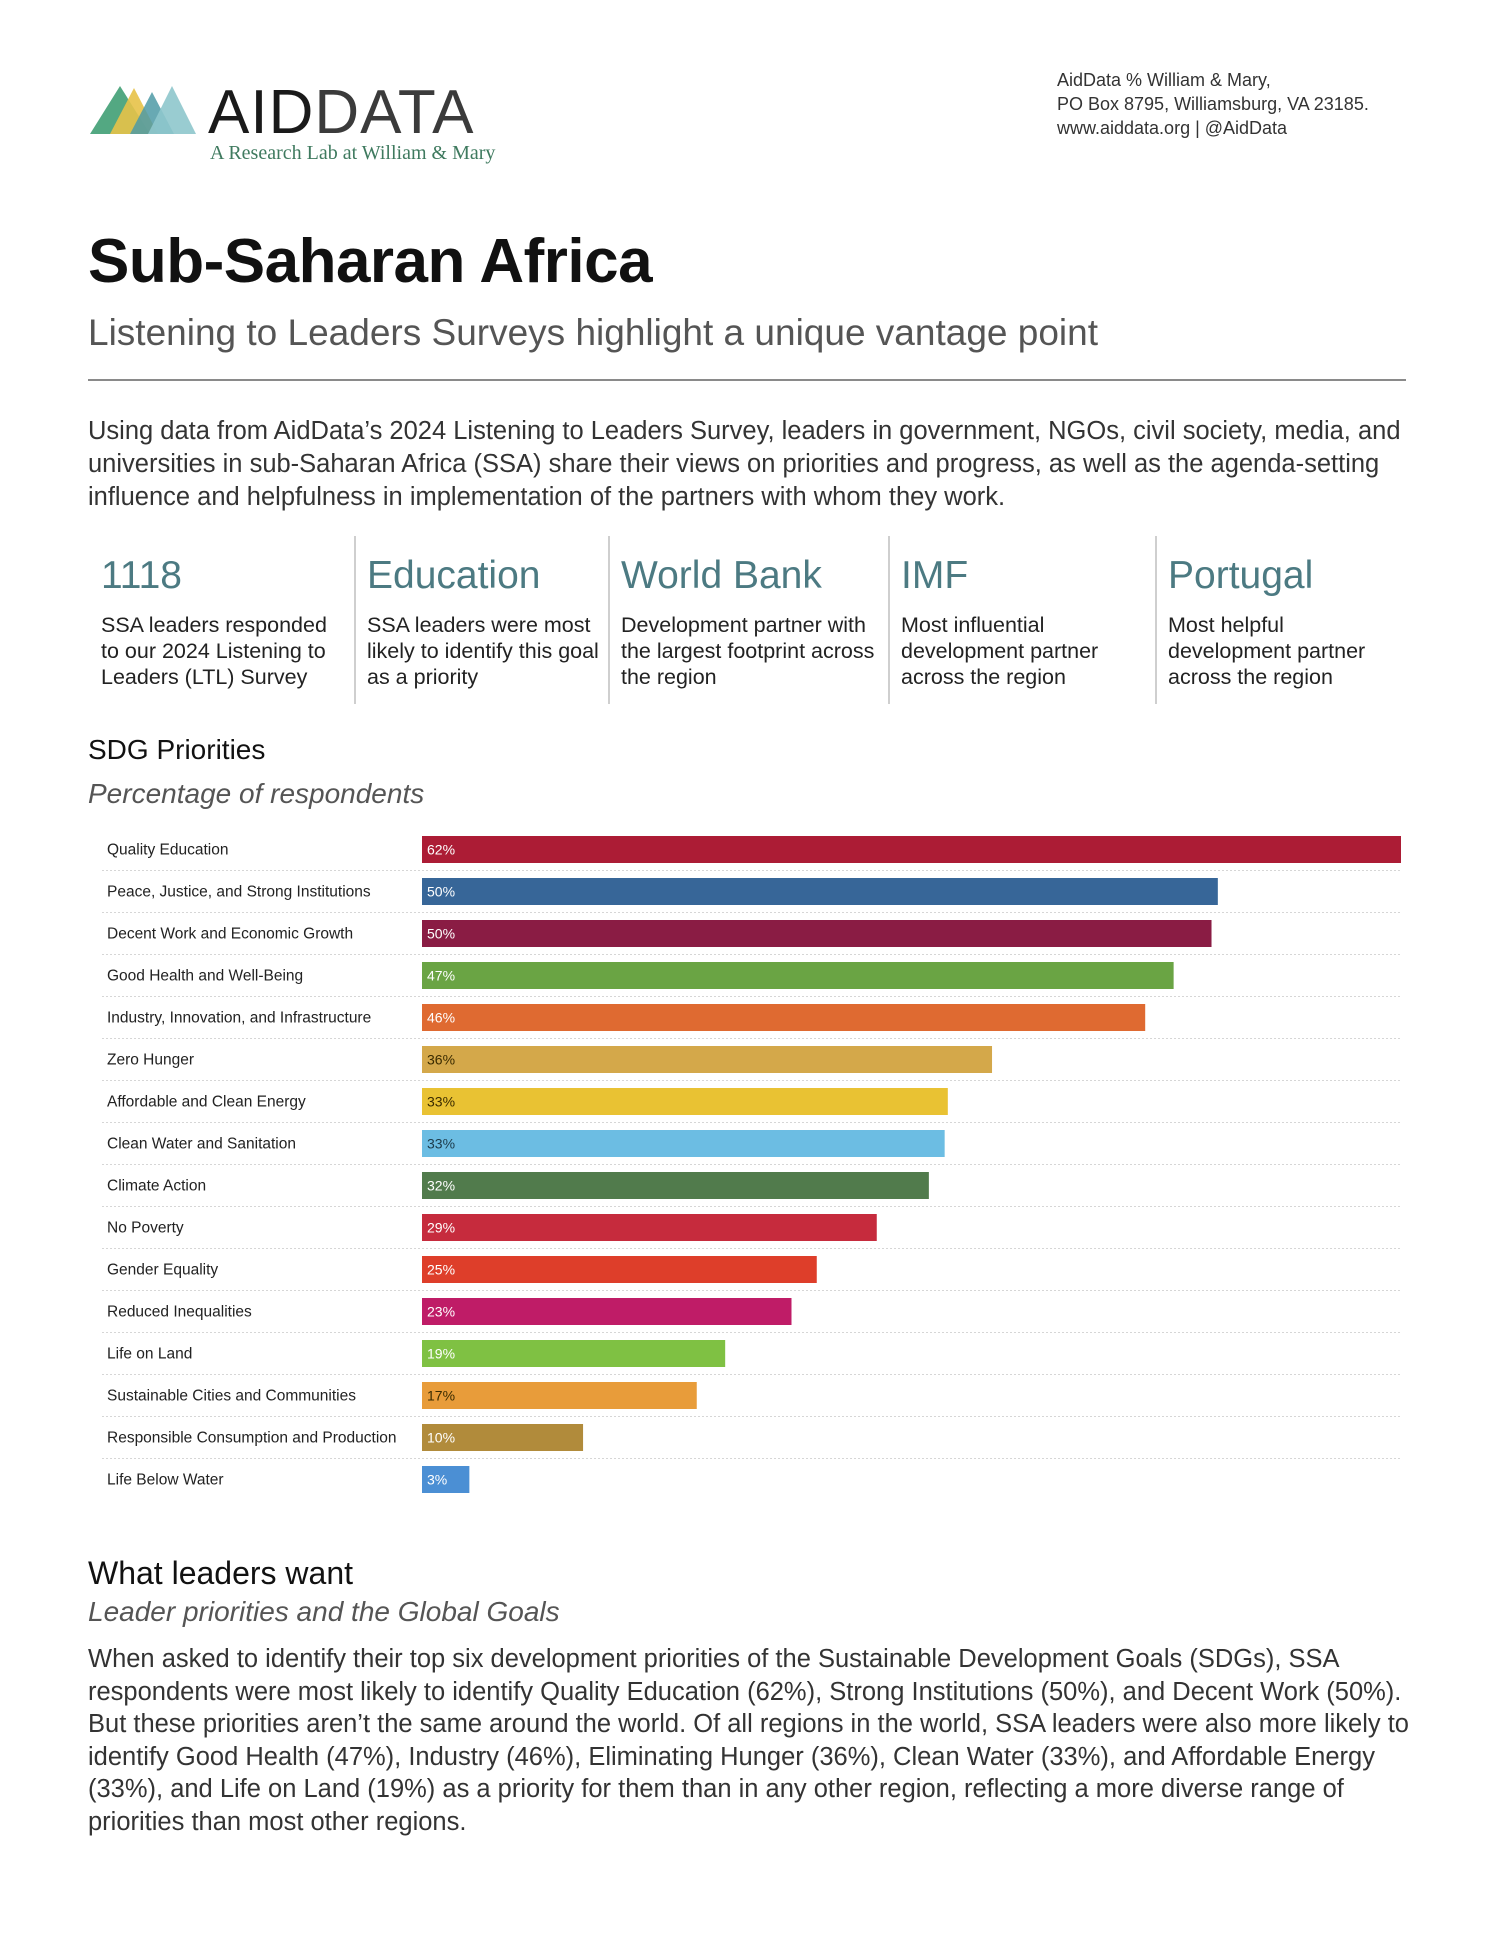 Image resolution: width=1500 pixels, height=1941 pixels. I want to click on stat-value: World Bank, so click(721, 575).